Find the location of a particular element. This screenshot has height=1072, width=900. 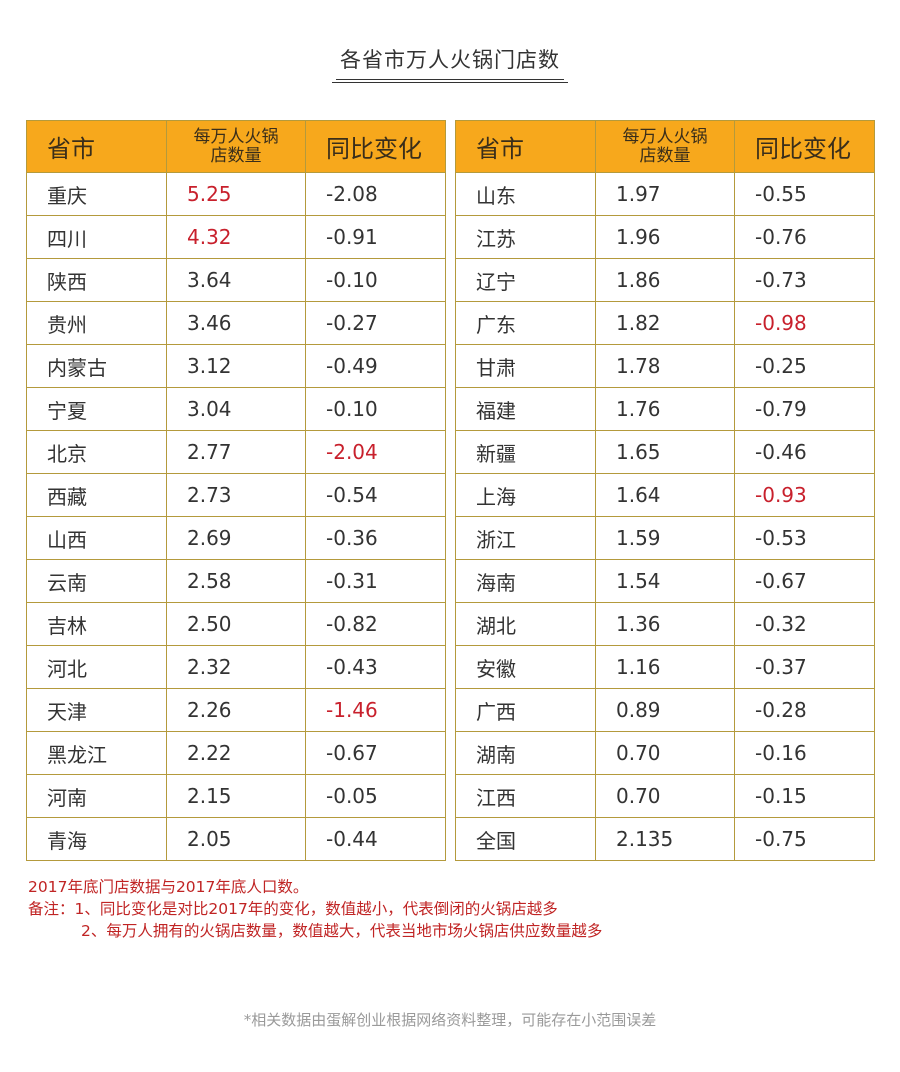

table-row: 浙江 1.59 -0.53 is located at coordinates (665, 538).